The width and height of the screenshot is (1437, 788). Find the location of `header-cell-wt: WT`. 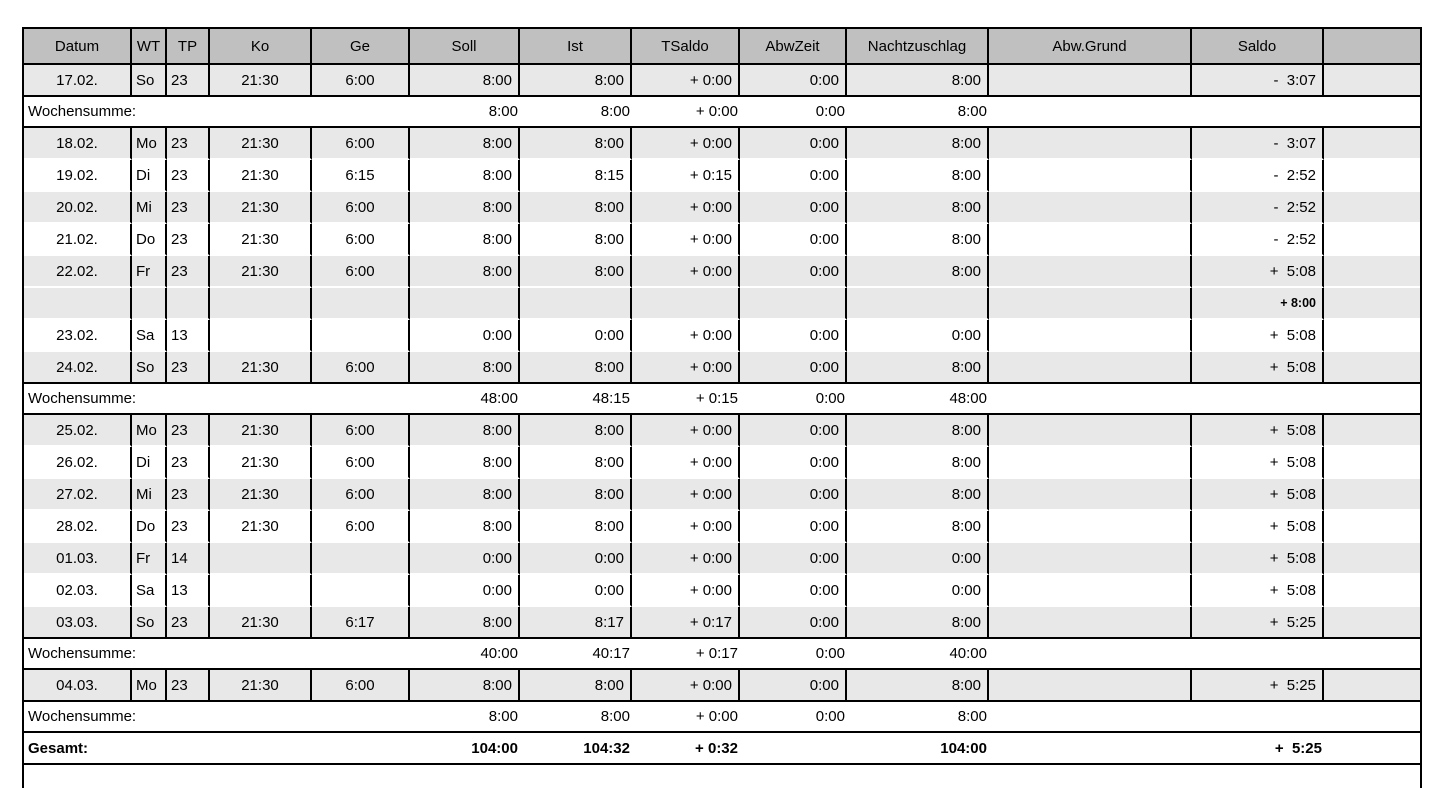

header-cell-wt: WT is located at coordinates (149, 46).